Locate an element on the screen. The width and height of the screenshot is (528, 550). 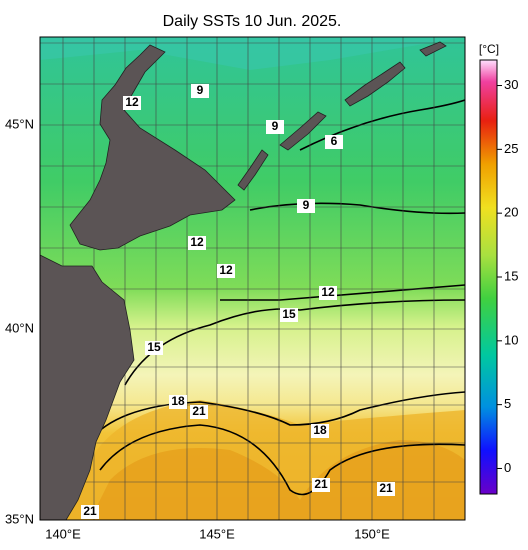
colorbar-tick-label: 15 is located at coordinates (511, 275).